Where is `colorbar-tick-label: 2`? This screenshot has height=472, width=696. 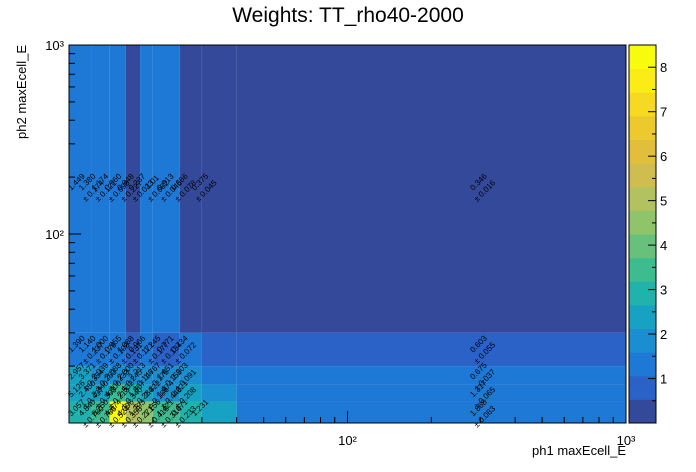
colorbar-tick-label: 2 is located at coordinates (663, 334).